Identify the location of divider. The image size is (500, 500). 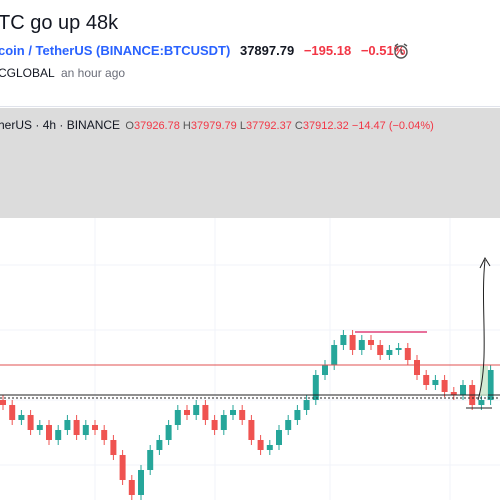
(250, 106).